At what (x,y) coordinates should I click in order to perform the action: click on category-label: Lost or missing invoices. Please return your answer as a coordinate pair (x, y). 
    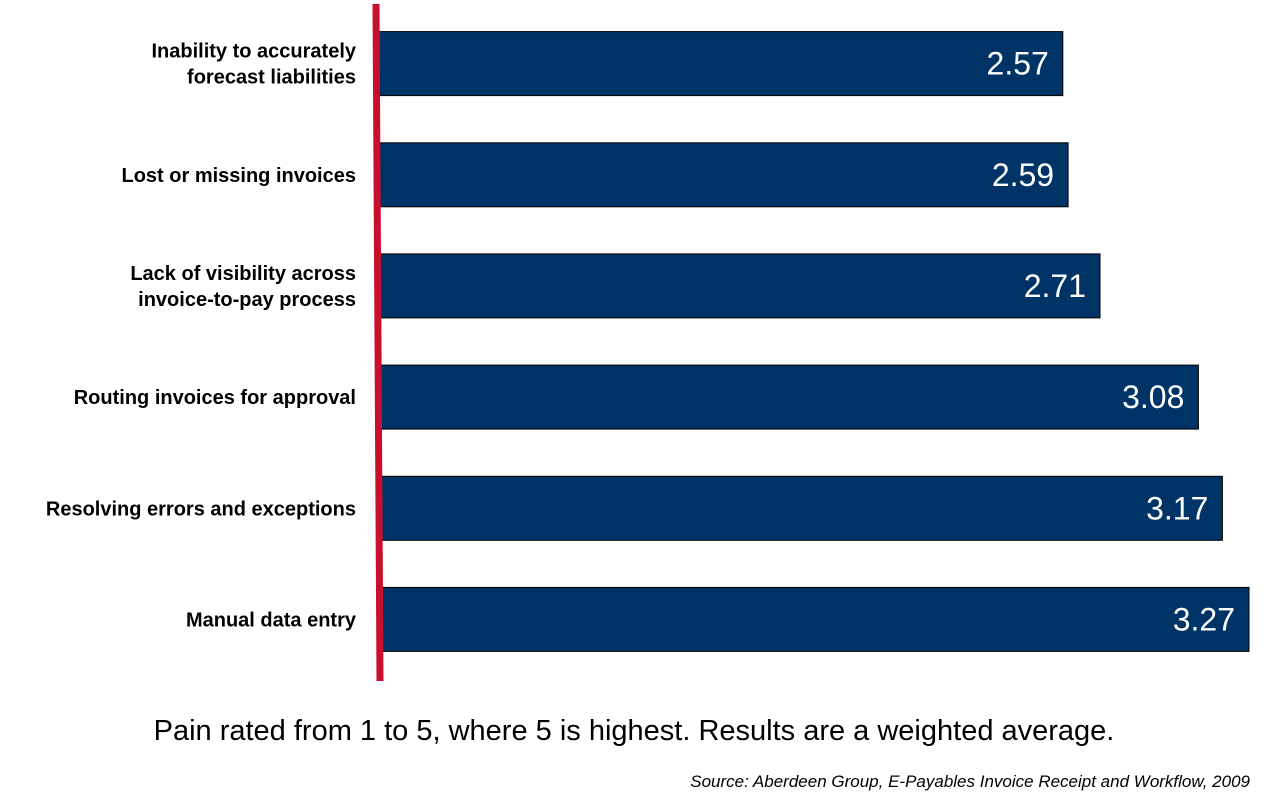
    Looking at the image, I should click on (238, 176).